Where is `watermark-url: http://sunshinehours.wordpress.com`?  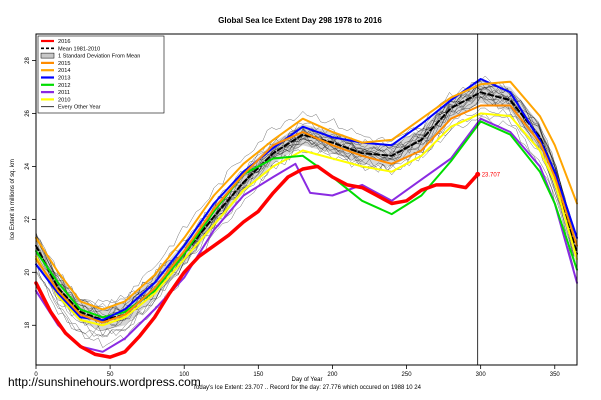
watermark-url: http://sunshinehours.wordpress.com is located at coordinates (104, 382).